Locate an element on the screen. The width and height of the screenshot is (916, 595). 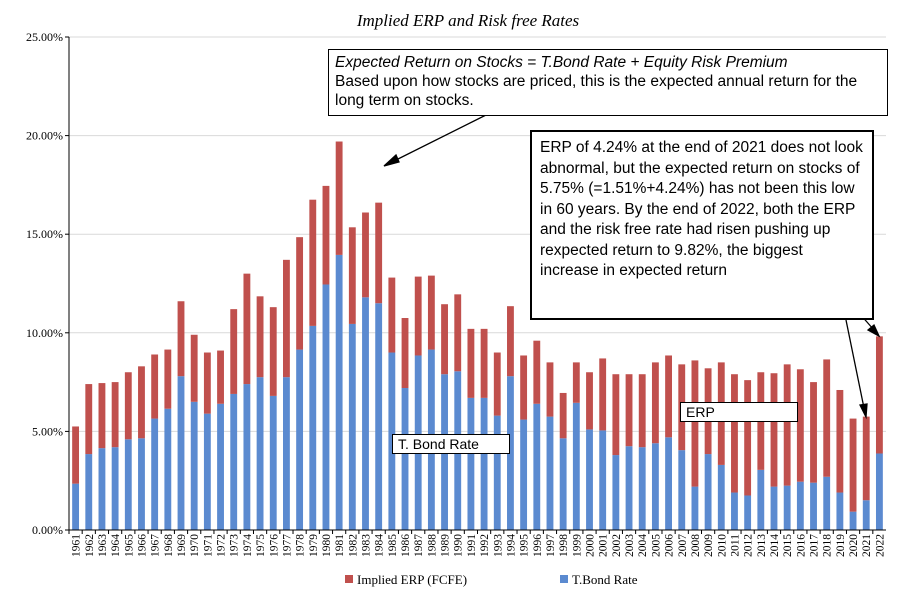
y-tick-label: 20.00% is located at coordinates (44, 136).